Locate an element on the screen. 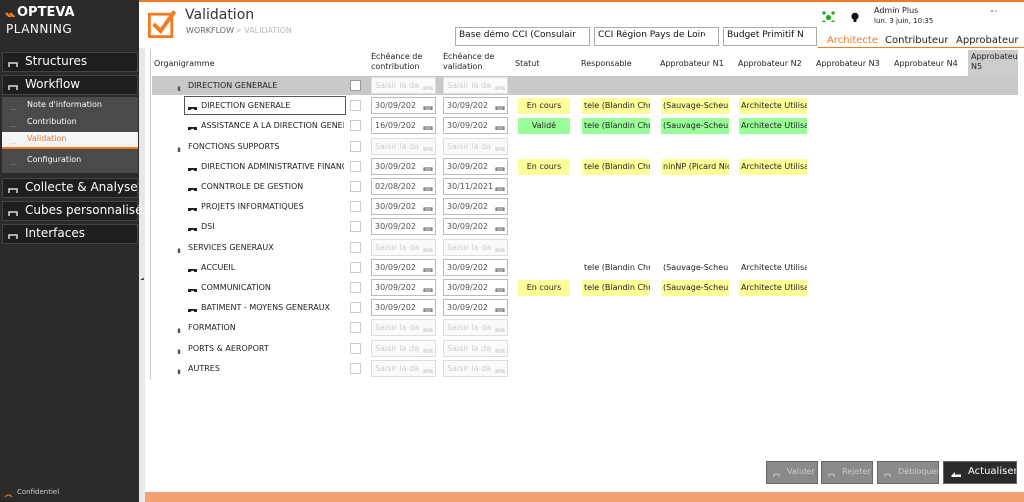 This screenshot has height=502, width=1024. status-cell: En cours is located at coordinates (544, 106).